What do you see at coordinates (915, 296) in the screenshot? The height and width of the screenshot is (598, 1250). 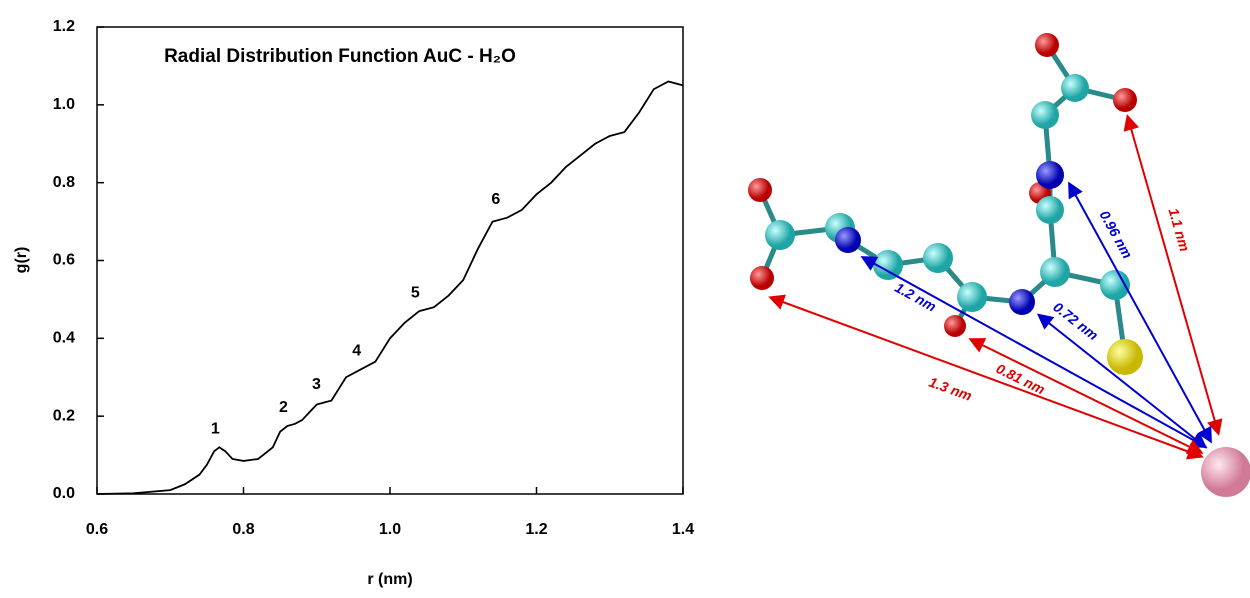 I see `distance-label: 1.2 nm` at bounding box center [915, 296].